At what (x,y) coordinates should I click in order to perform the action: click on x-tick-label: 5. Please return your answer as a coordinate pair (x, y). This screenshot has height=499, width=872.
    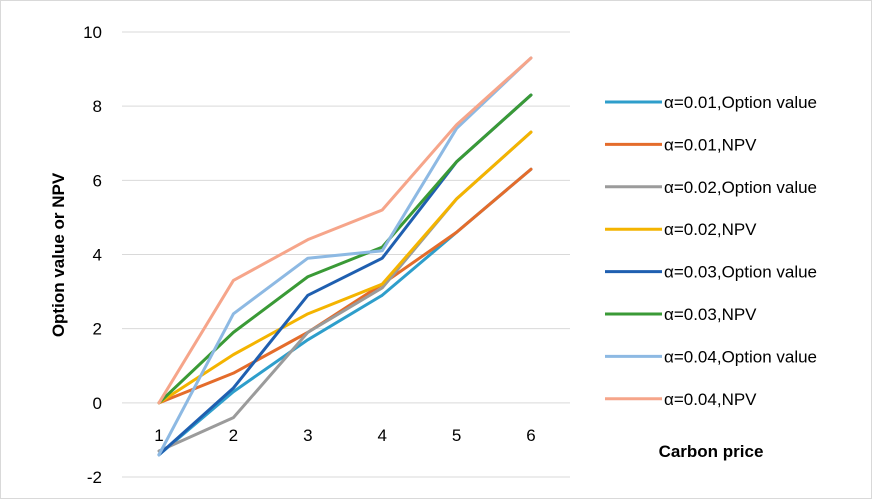
    Looking at the image, I should click on (456, 435).